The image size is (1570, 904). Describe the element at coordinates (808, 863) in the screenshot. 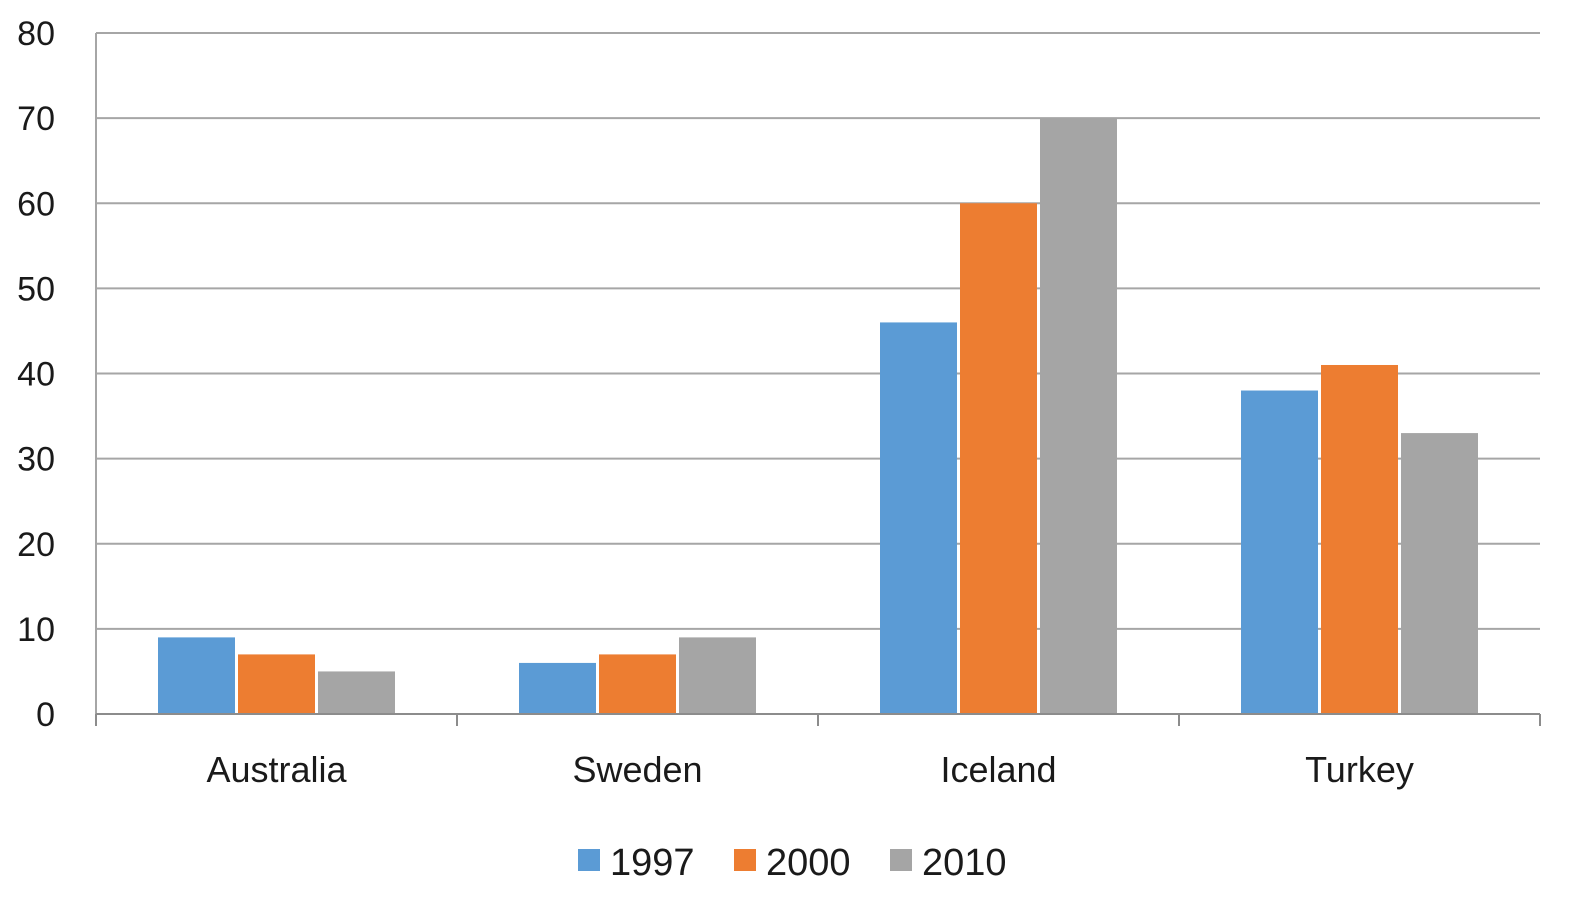

I see `legend-label-2000: 2000` at that location.